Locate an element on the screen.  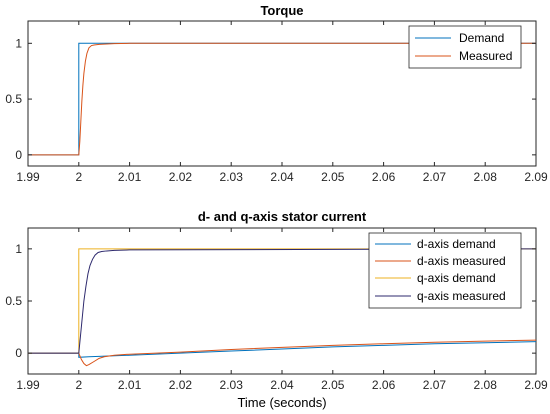
x-axis-label: Time (seconds) is located at coordinates (281, 402).